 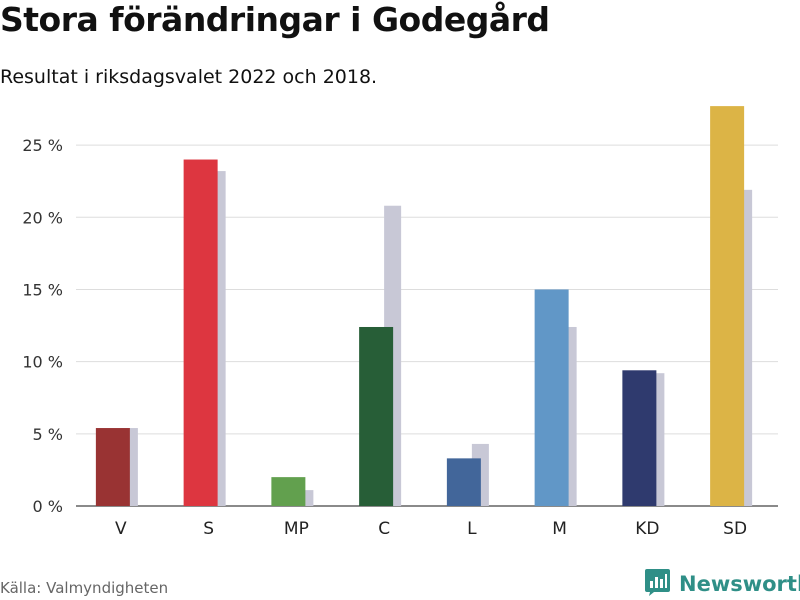 What do you see at coordinates (551, 397) in the screenshot?
I see `bar-2022-m` at bounding box center [551, 397].